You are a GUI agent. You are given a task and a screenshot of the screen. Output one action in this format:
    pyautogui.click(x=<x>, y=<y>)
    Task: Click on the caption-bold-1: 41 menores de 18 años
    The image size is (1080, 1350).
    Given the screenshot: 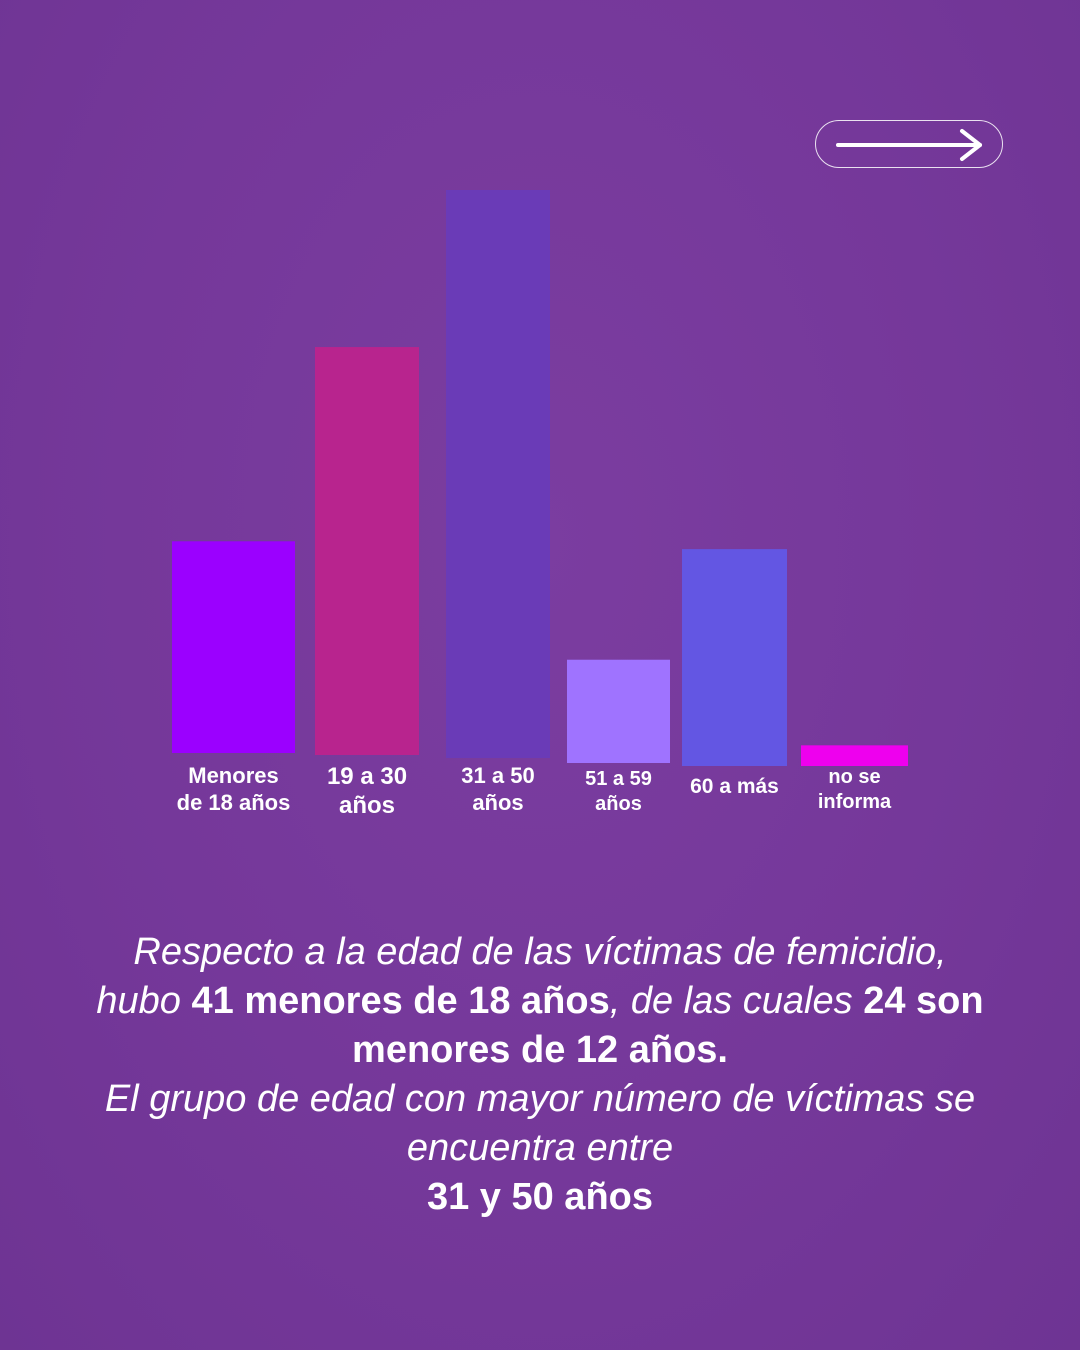 What is the action you would take?
    pyautogui.click(x=400, y=1001)
    